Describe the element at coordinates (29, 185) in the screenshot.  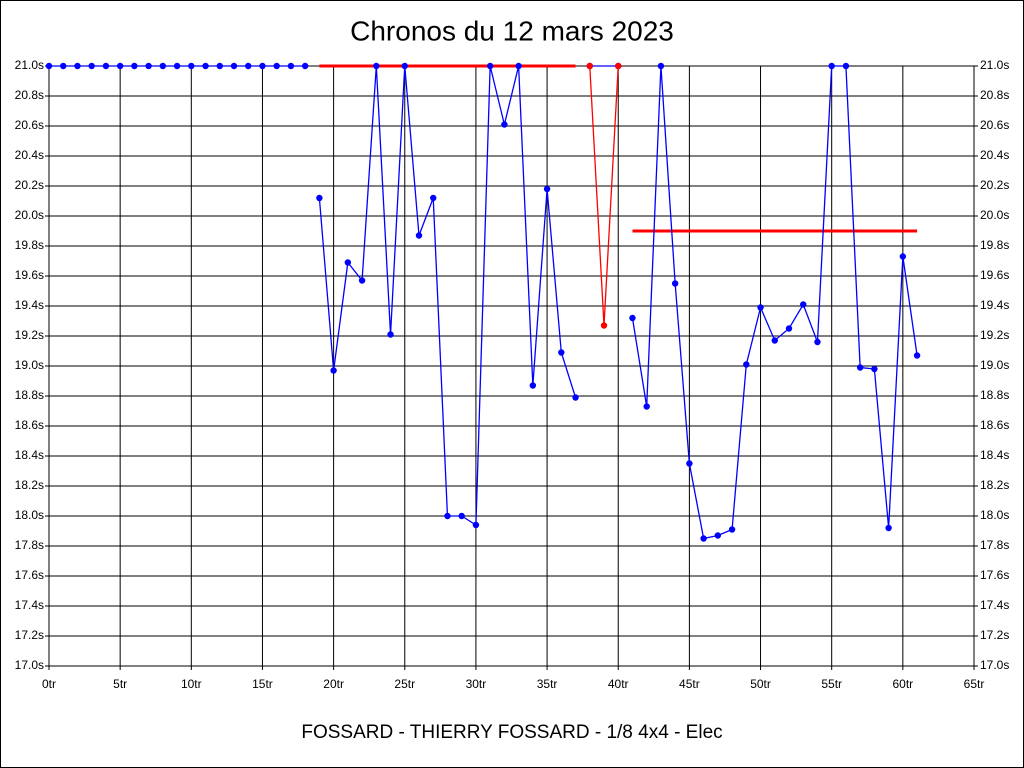
I see `y-tick-label: 20.2s` at that location.